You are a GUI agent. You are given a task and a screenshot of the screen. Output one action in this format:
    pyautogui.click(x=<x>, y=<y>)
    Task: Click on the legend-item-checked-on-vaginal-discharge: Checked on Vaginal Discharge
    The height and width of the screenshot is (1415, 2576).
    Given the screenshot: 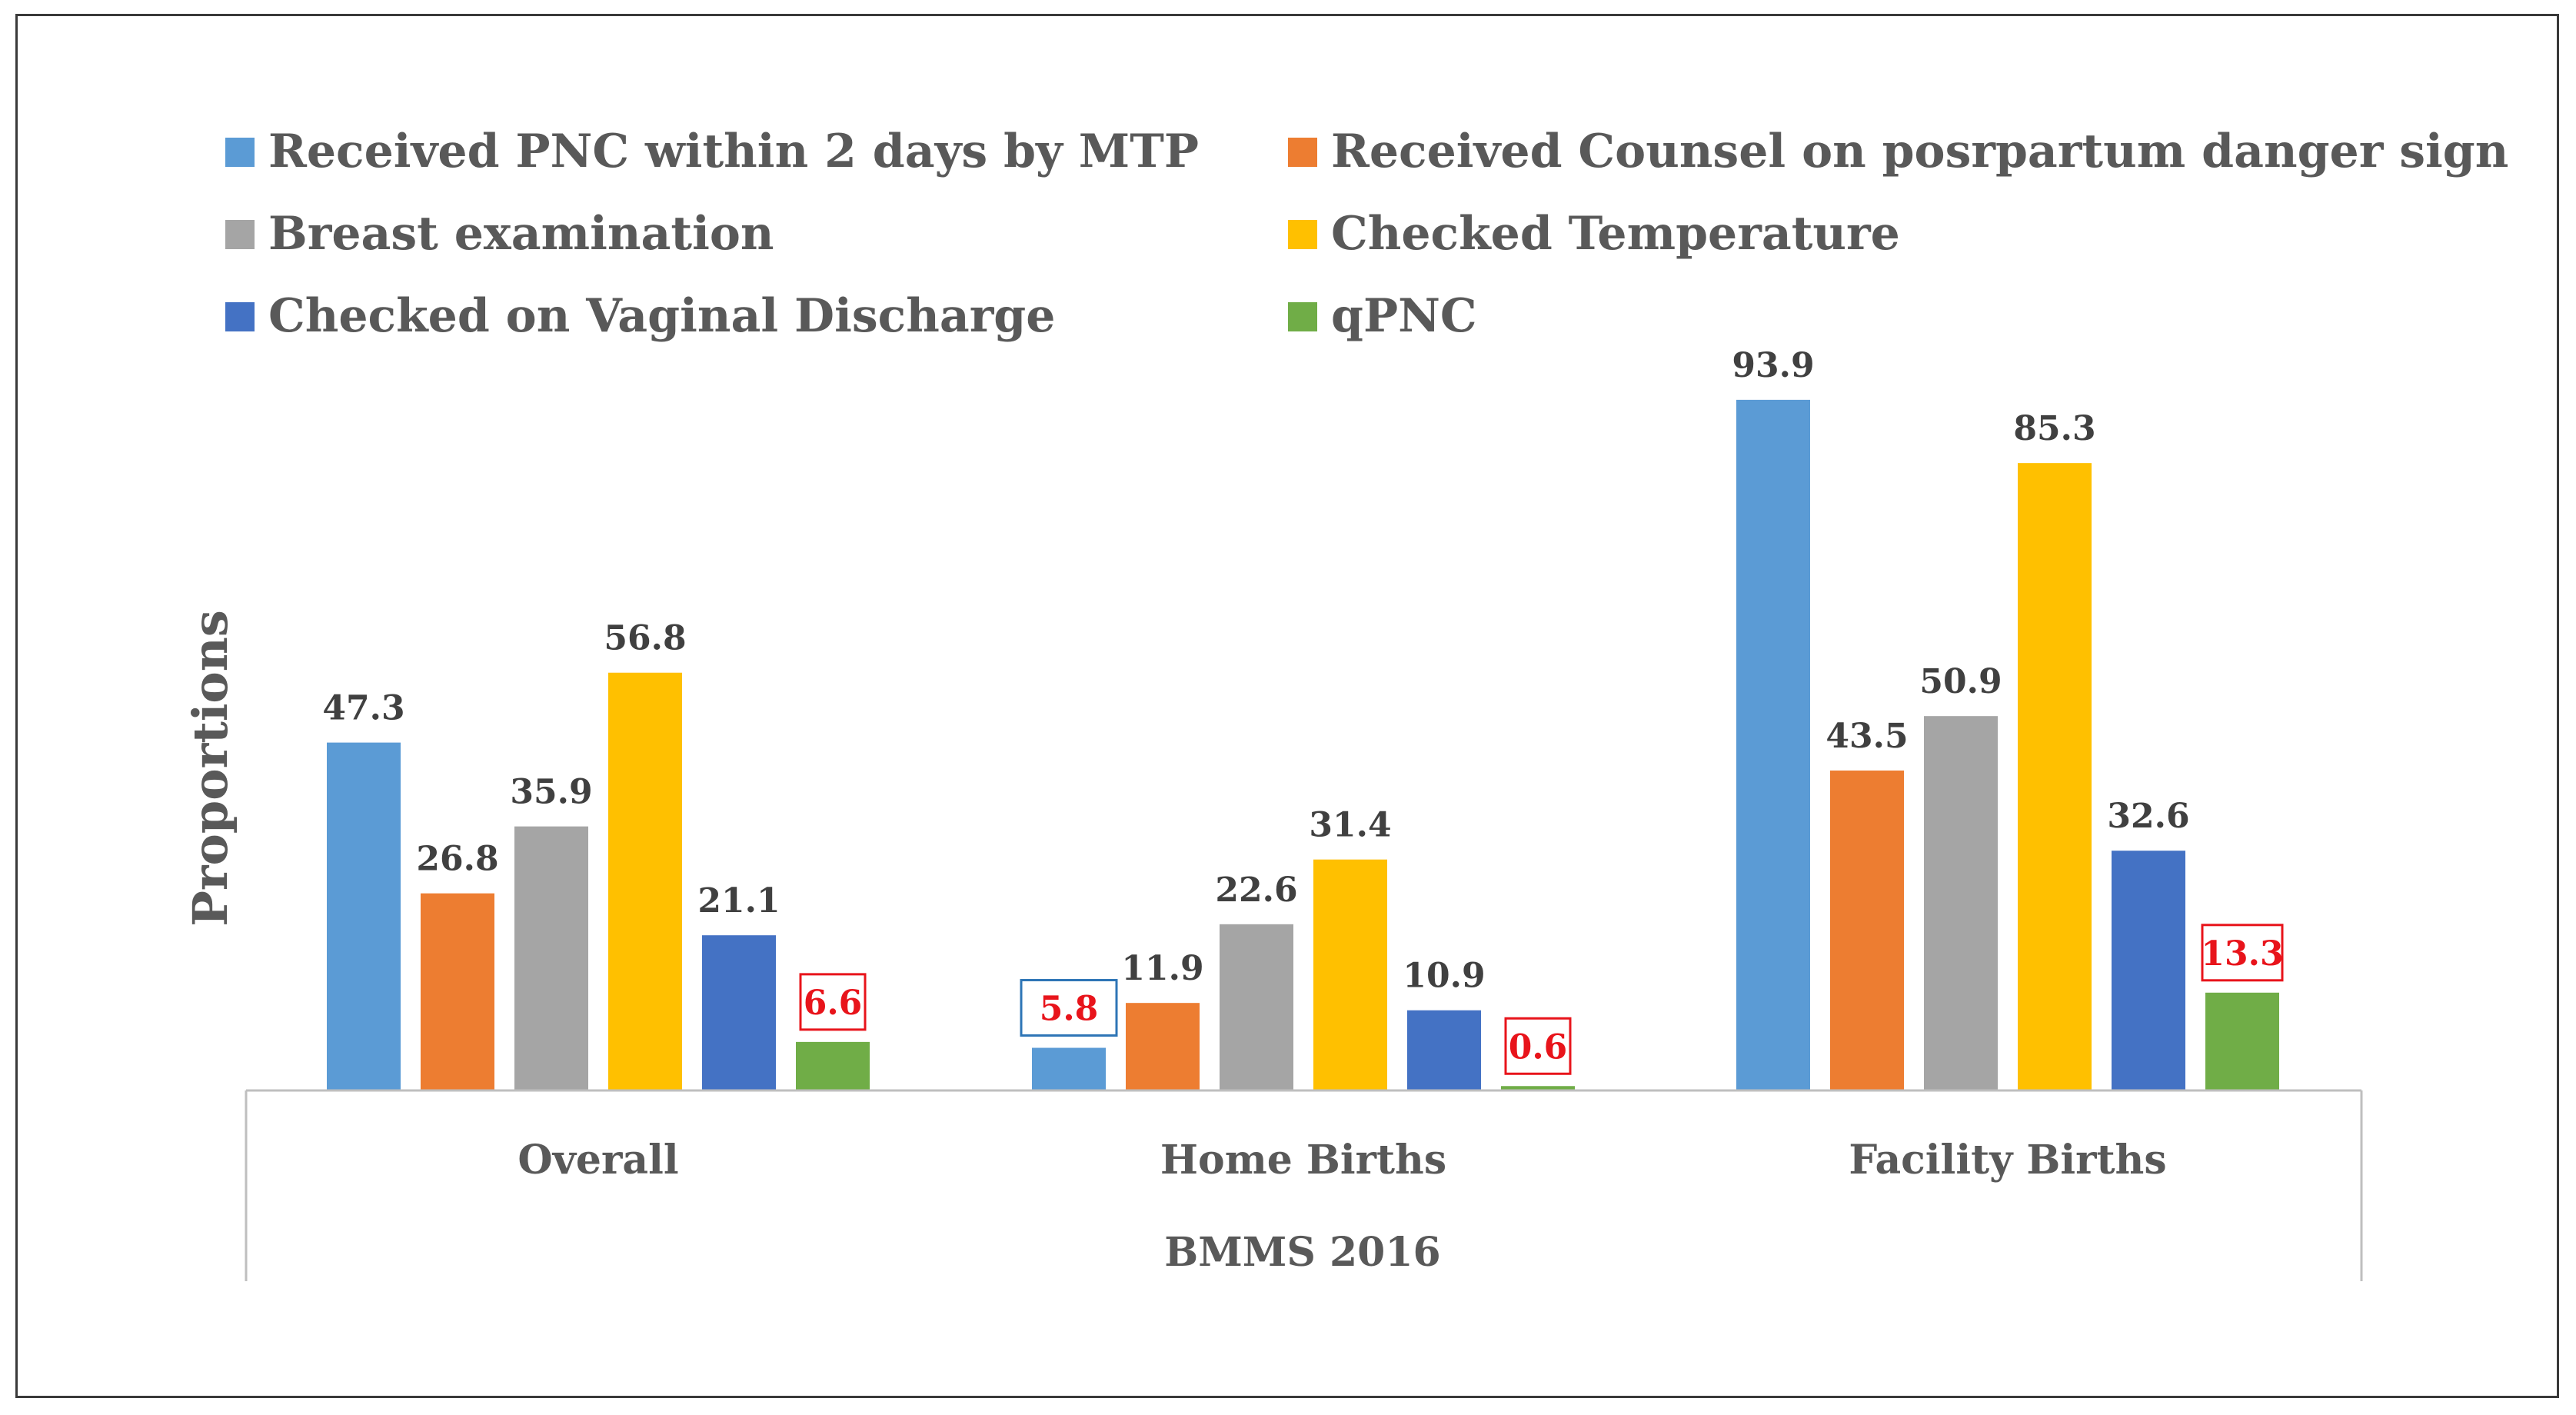 What is the action you would take?
    pyautogui.click(x=640, y=316)
    